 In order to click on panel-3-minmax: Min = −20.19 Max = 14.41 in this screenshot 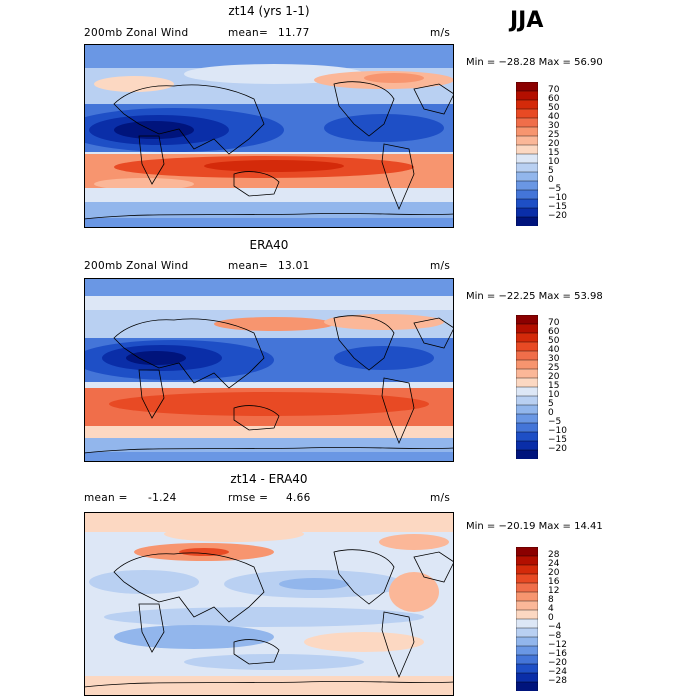, I will do `click(534, 526)`.